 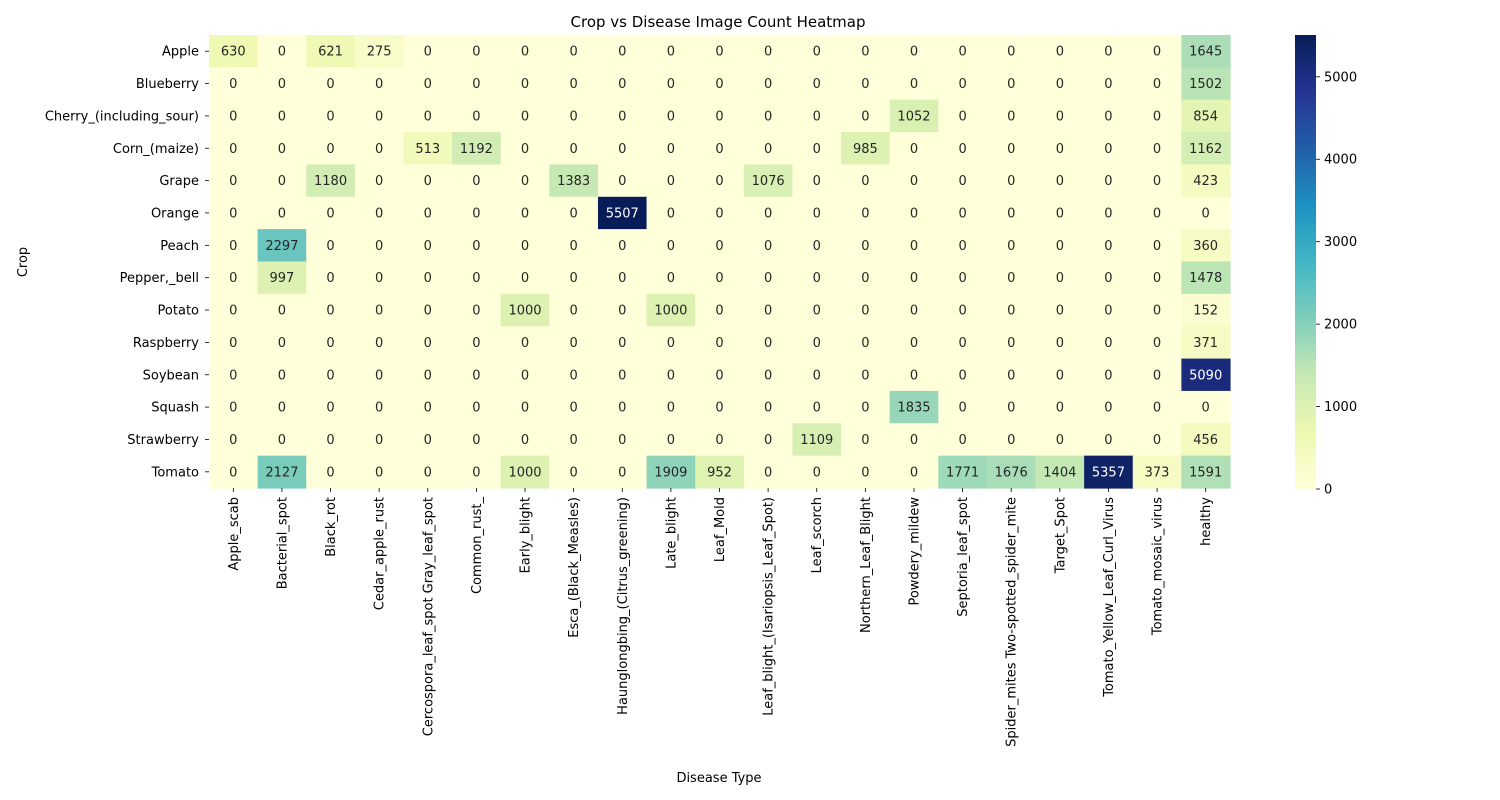 What do you see at coordinates (167, 84) in the screenshot?
I see `y-tick-label: Blueberry` at bounding box center [167, 84].